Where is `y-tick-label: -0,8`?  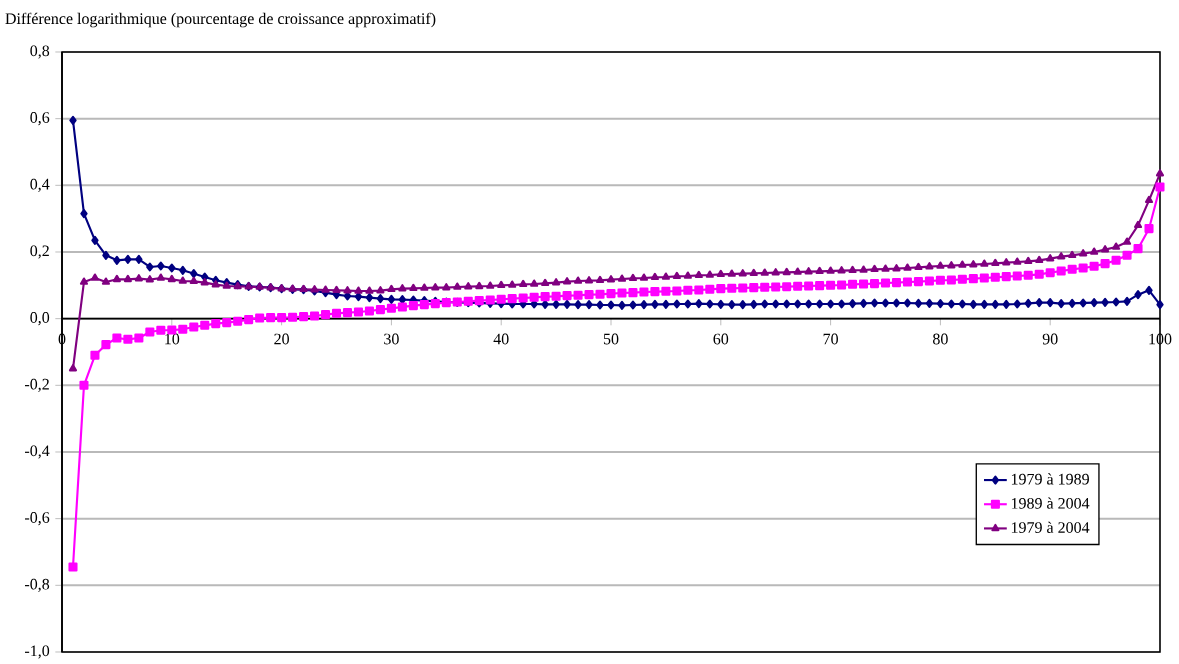 y-tick-label: -0,8 is located at coordinates (37, 585).